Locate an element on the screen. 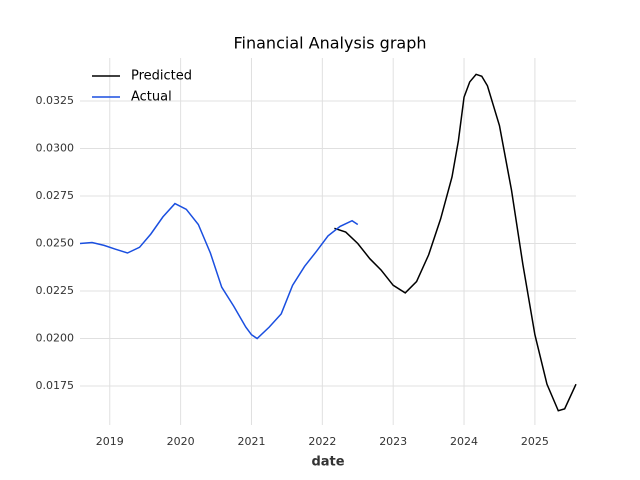 The image size is (640, 480). x-tick-label: 2020 is located at coordinates (181, 441).